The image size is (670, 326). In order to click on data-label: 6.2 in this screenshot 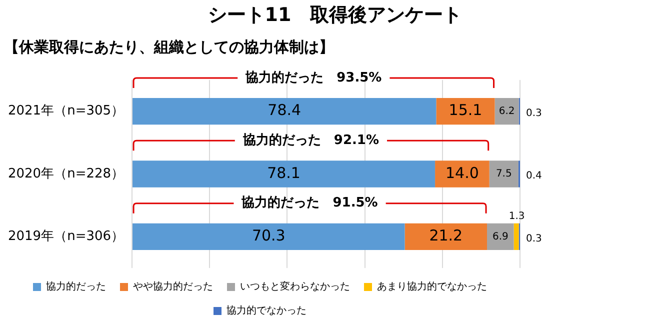, I will do `click(506, 111)`.